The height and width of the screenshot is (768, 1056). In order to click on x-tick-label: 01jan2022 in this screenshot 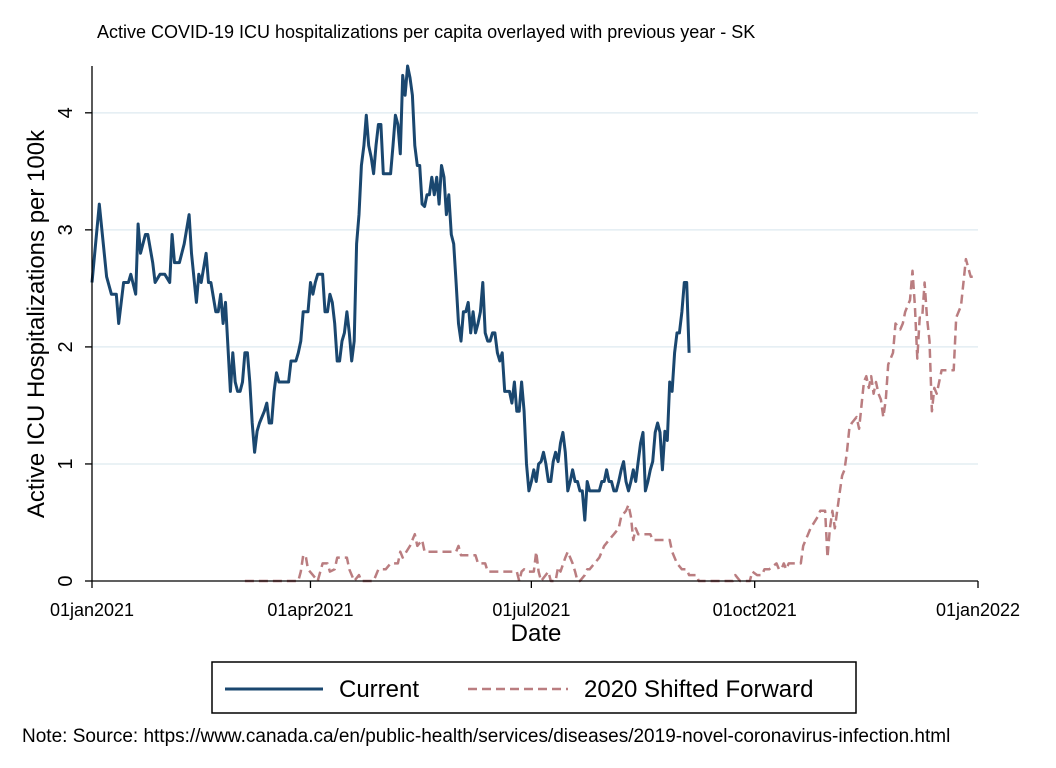, I will do `click(978, 610)`.